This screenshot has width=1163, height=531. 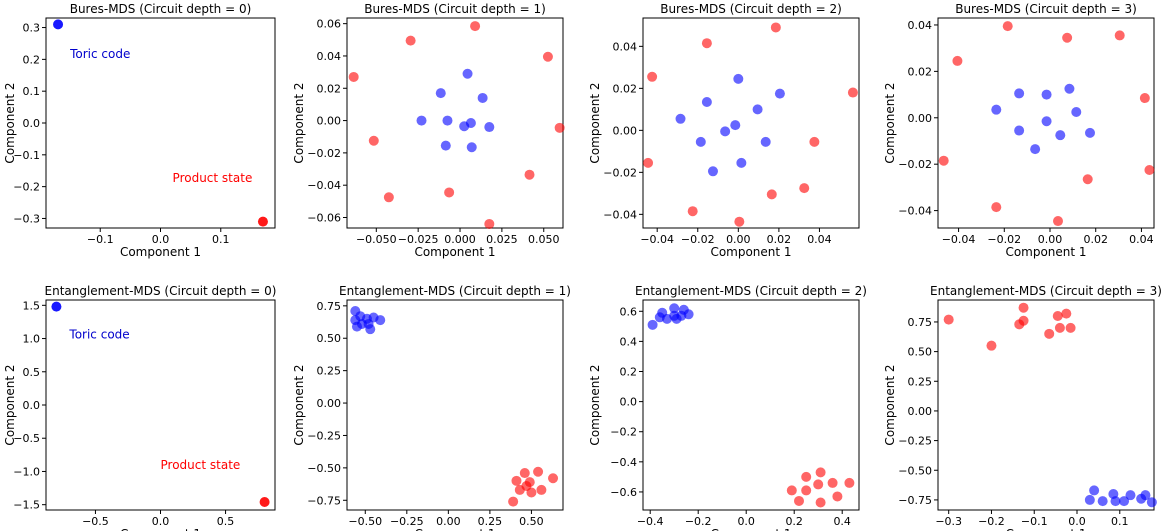 I want to click on x-tick-label: 0.25, so click(x=490, y=521).